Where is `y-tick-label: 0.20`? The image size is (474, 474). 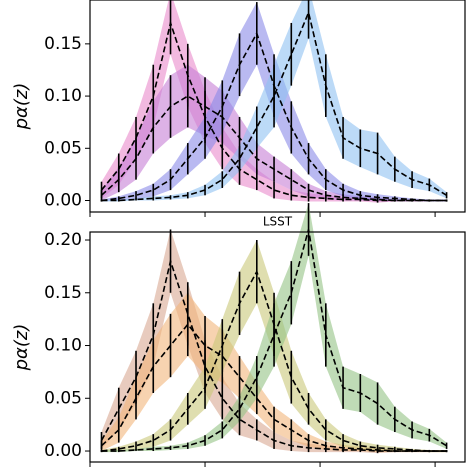 y-tick-label: 0.20 is located at coordinates (63, 240).